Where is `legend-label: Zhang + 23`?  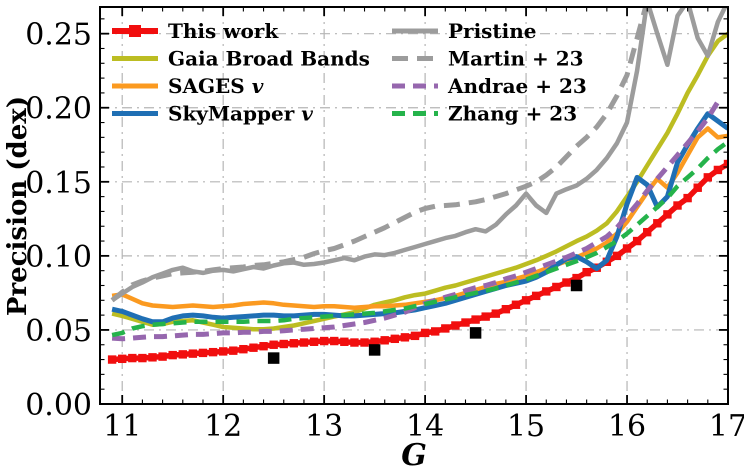
legend-label: Zhang + 23 is located at coordinates (512, 114).